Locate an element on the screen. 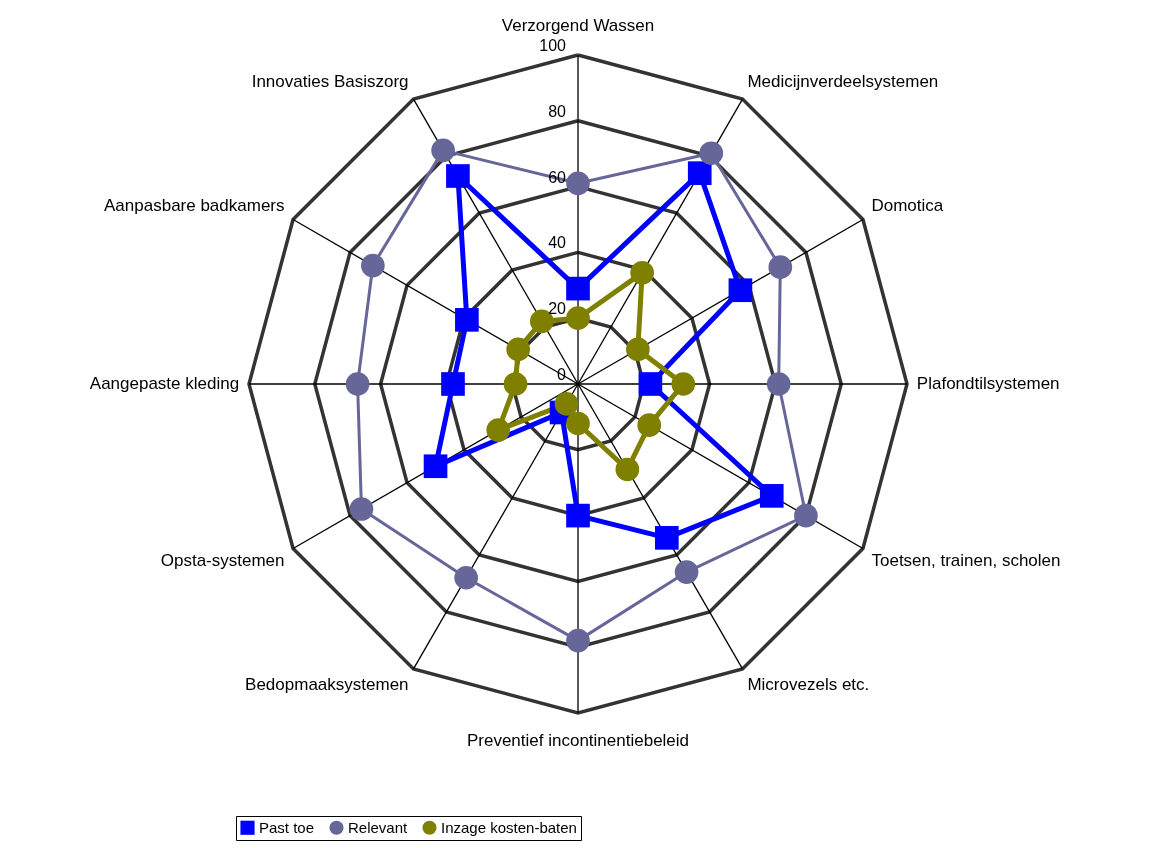 The image size is (1166, 848). y-tick-label: 100 is located at coordinates (553, 45).